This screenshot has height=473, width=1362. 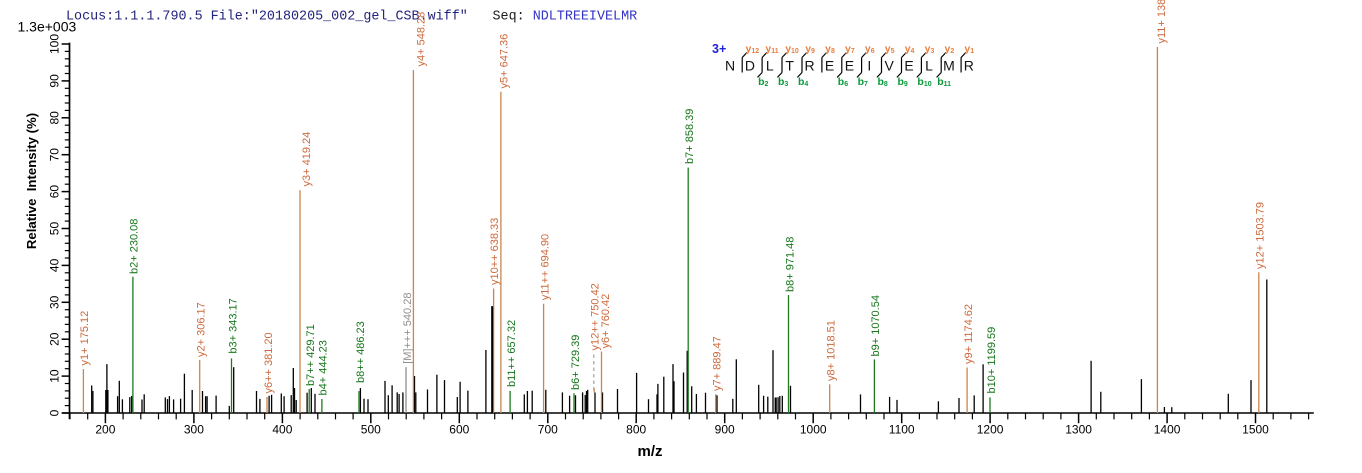 I want to click on svg-text: y6, so click(x=870, y=49).